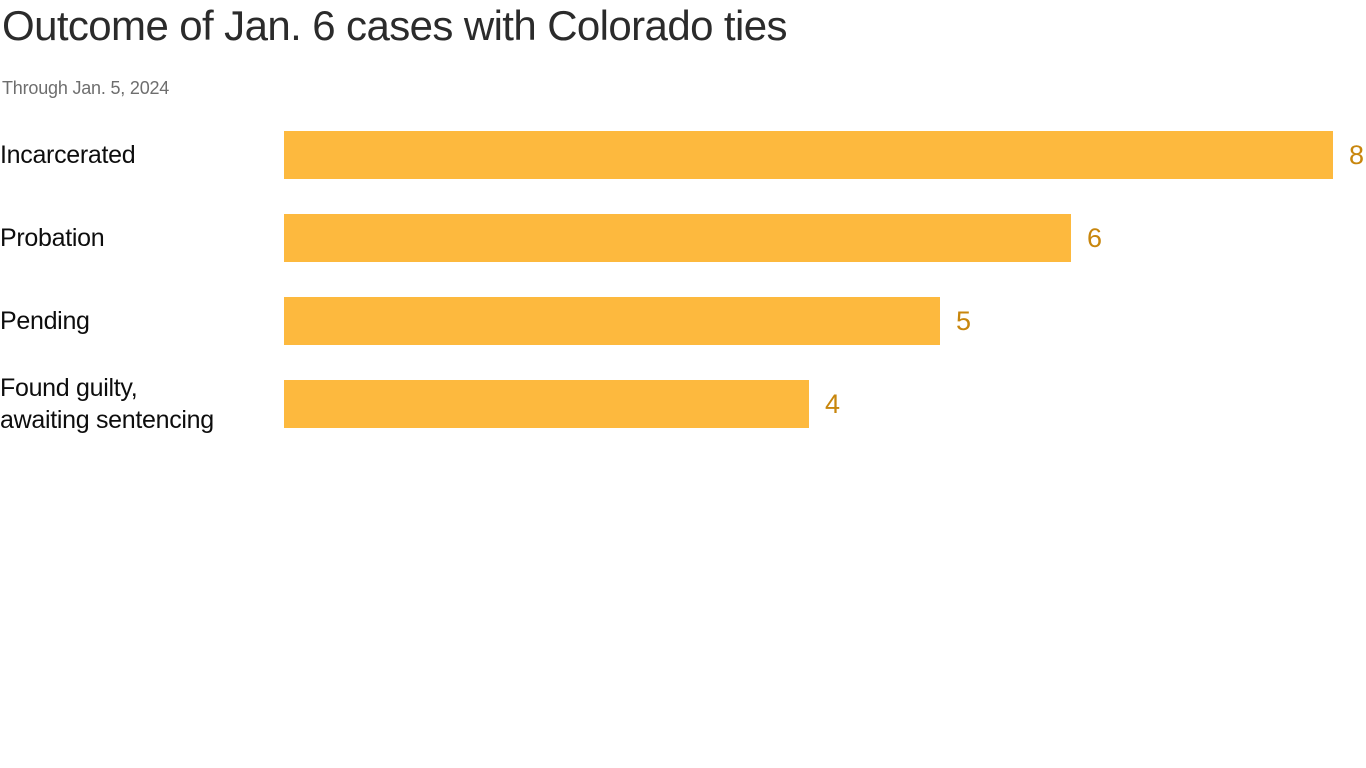 This screenshot has width=1366, height=768. I want to click on bar-row-pending: Pending 5, so click(683, 321).